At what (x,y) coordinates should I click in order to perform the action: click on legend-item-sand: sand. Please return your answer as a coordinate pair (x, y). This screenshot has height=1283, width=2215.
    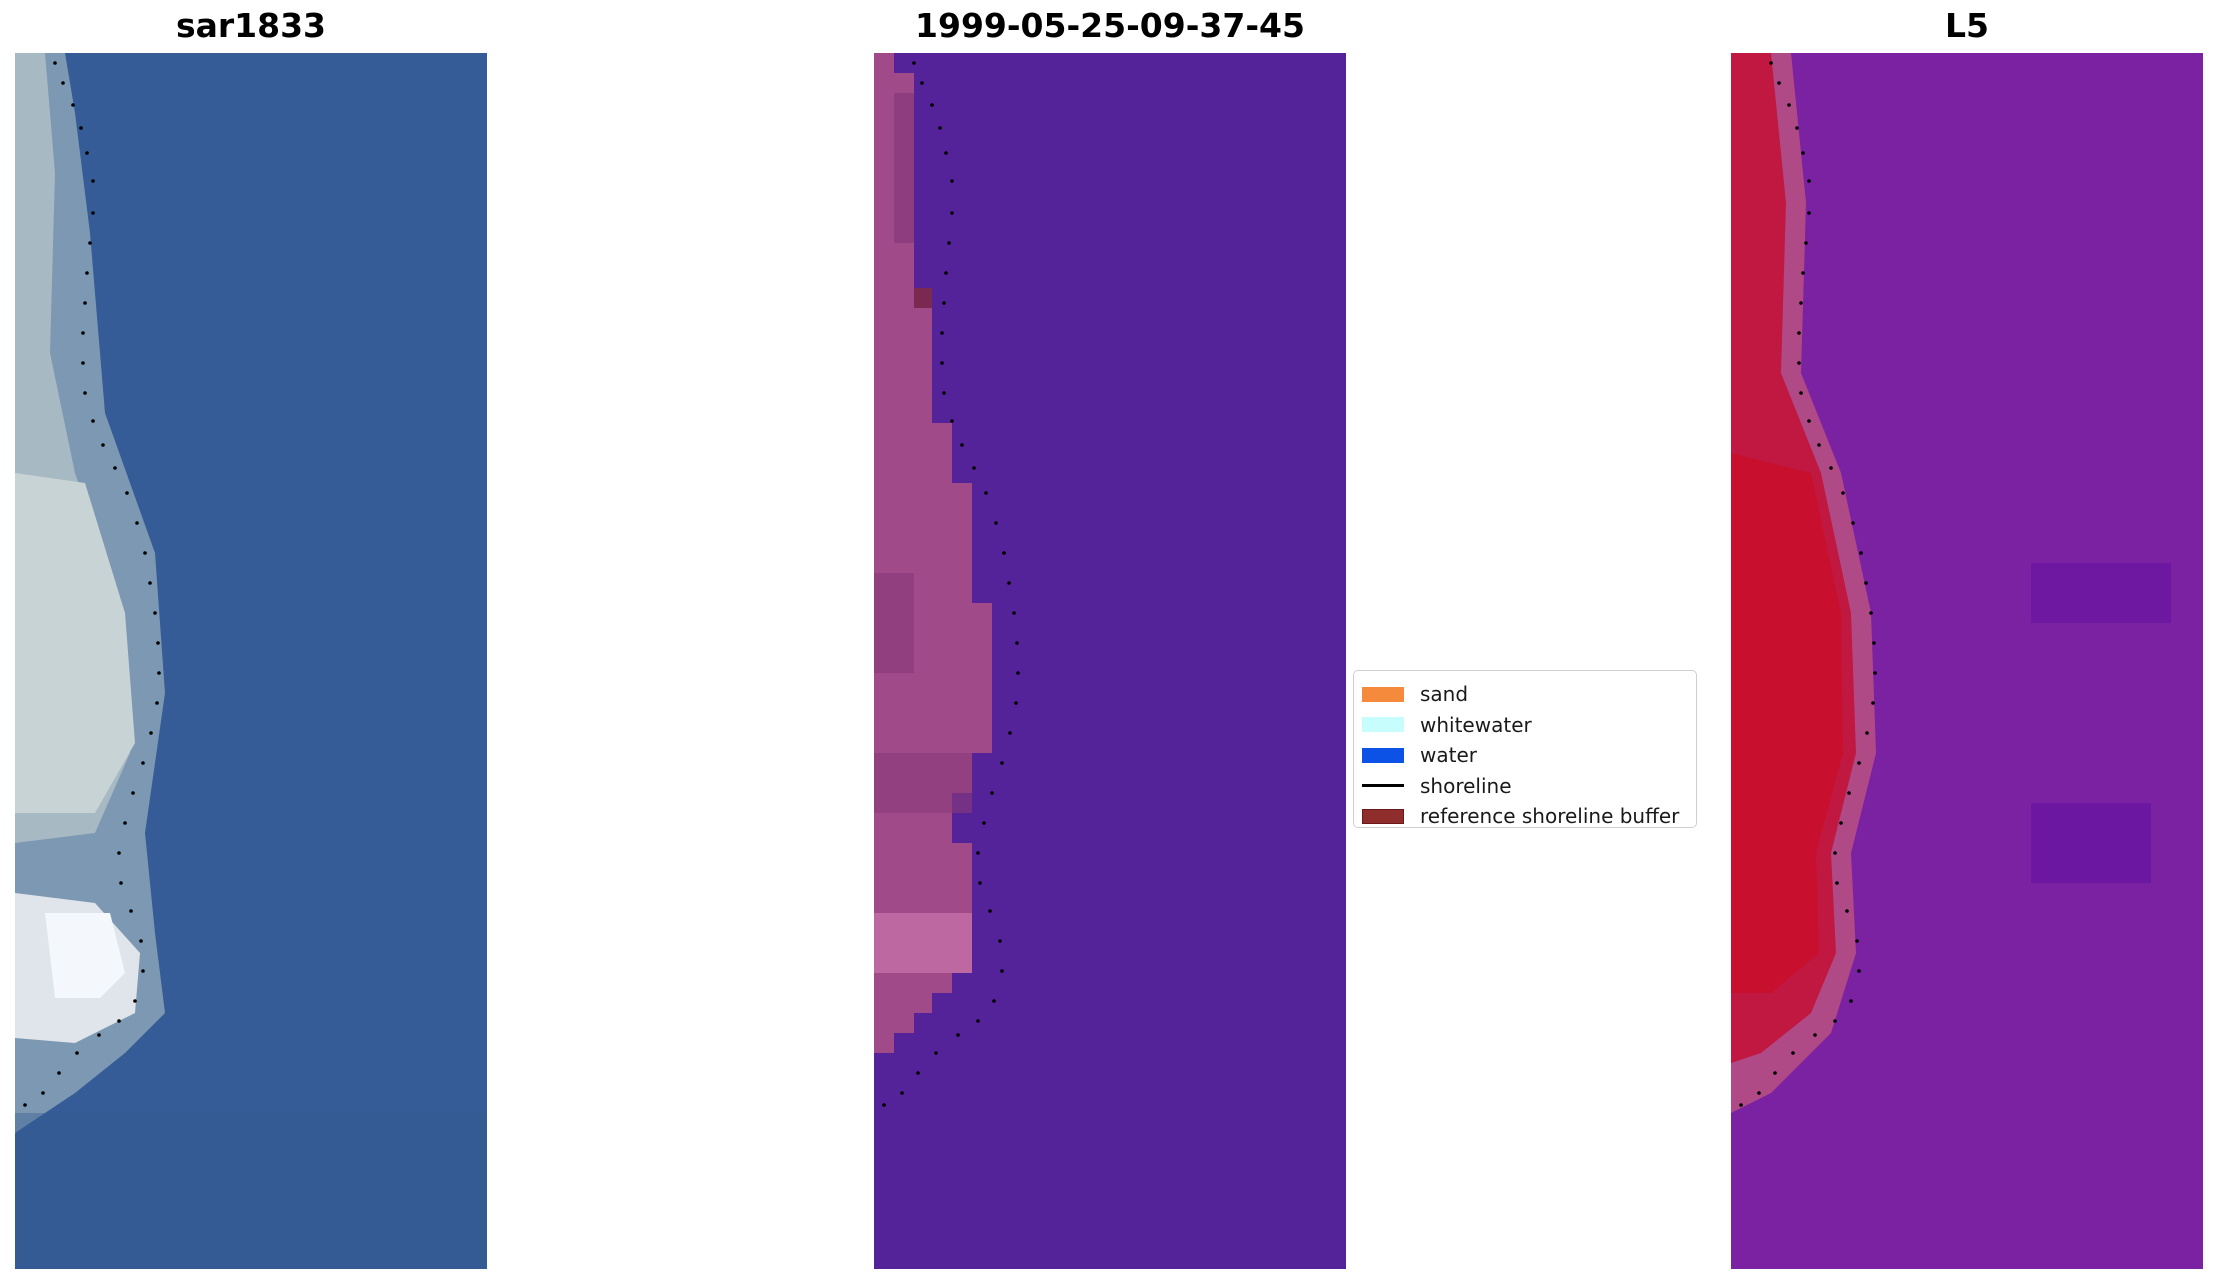
    Looking at the image, I should click on (1525, 694).